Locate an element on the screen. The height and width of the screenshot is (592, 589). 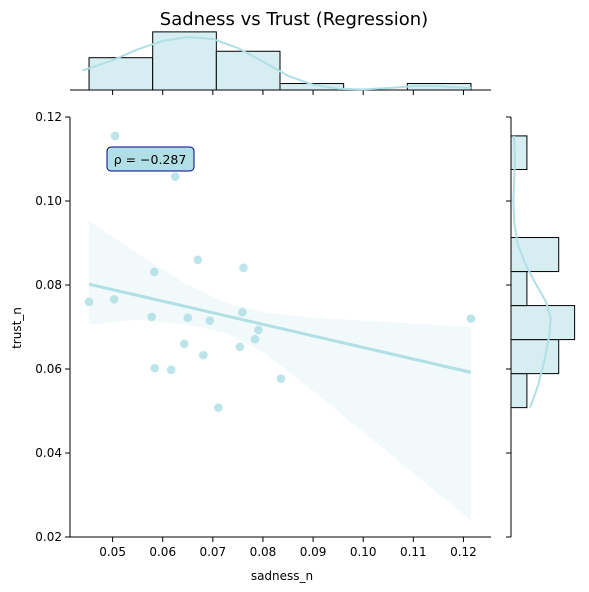
correlation-annotation: ρ = −0.287 is located at coordinates (150, 159).